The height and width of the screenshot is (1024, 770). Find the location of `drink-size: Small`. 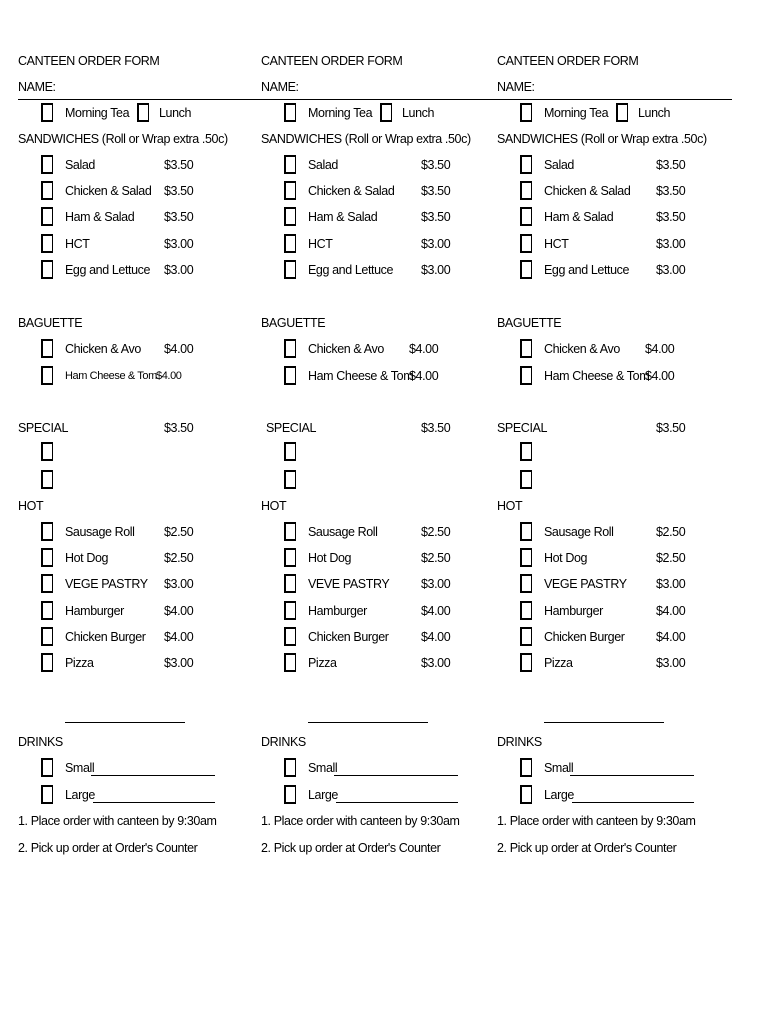

drink-size: Small is located at coordinates (559, 768).